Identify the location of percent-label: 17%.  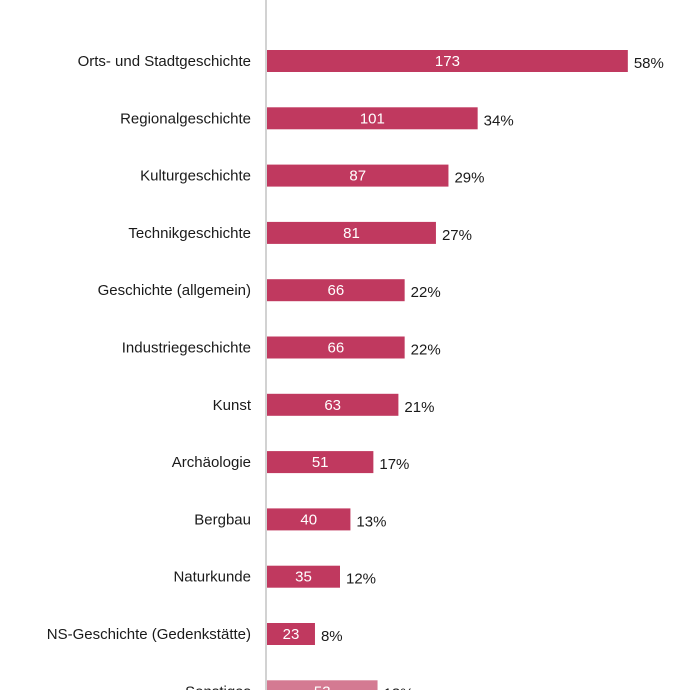
(394, 464).